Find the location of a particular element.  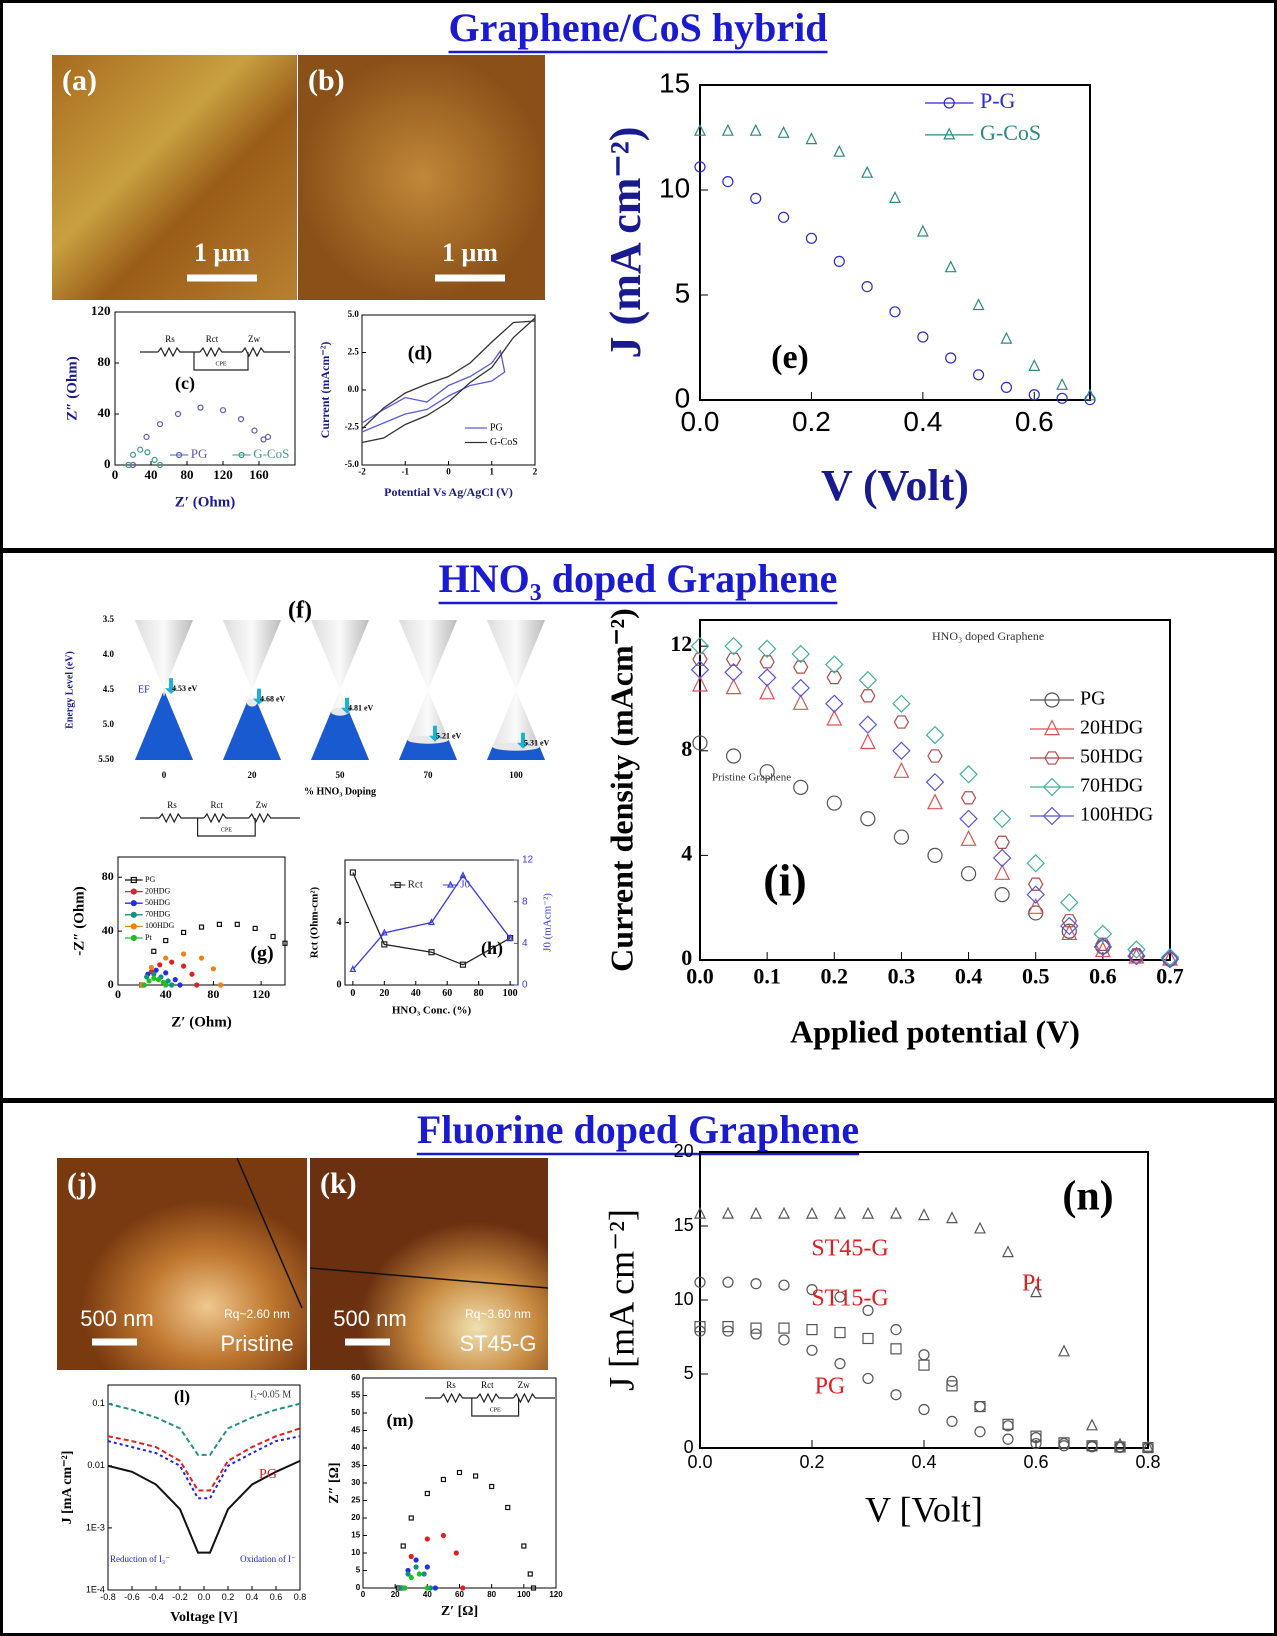

x-tick-label: 120 is located at coordinates (223, 474).